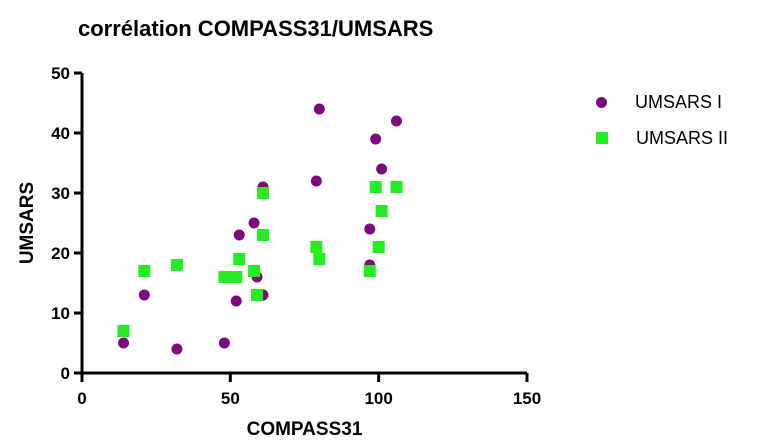 Image resolution: width=771 pixels, height=441 pixels. I want to click on chart-title: corrélation COMPASS31/UMSARS, so click(256, 28).